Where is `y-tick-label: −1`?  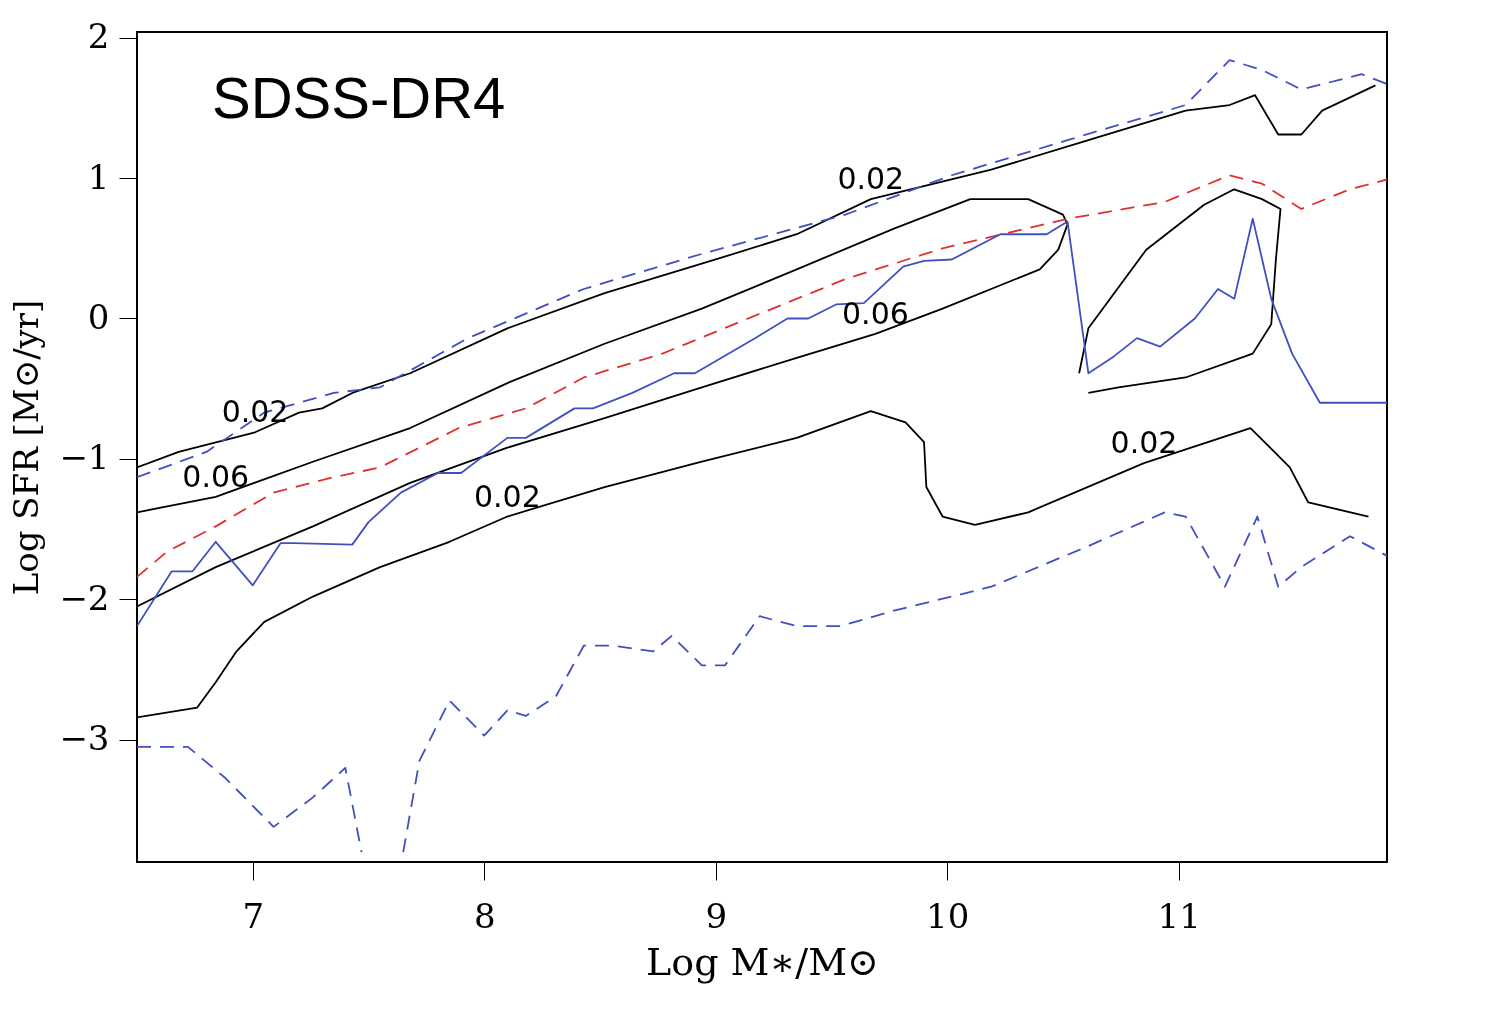
y-tick-label: −1 is located at coordinates (84, 457).